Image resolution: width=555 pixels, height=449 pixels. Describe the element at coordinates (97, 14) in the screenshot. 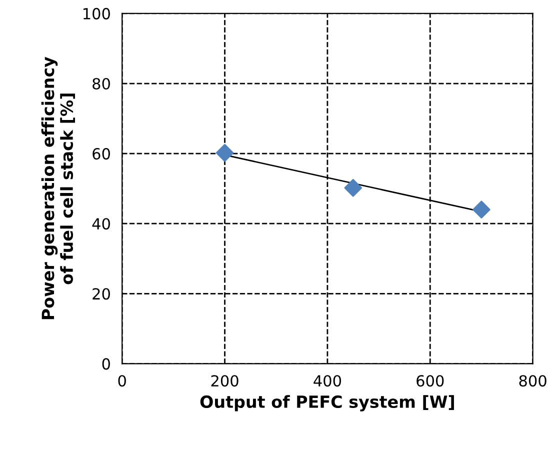

I see `y-tick-label: 100` at that location.